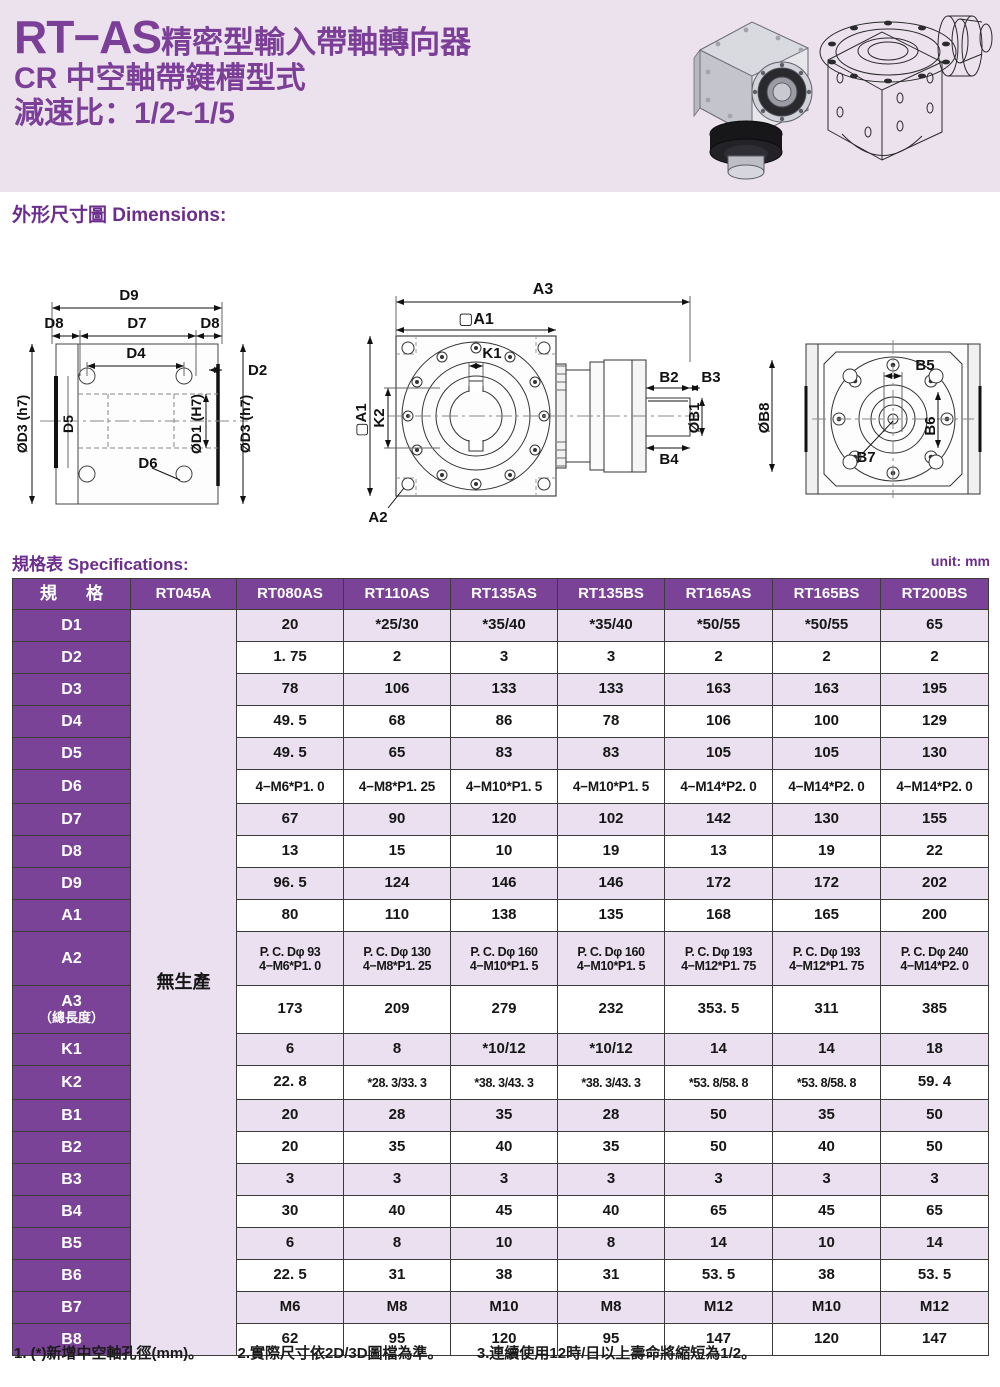 The height and width of the screenshot is (1387, 1000). What do you see at coordinates (68, 424) in the screenshot?
I see `label-d5: D5` at bounding box center [68, 424].